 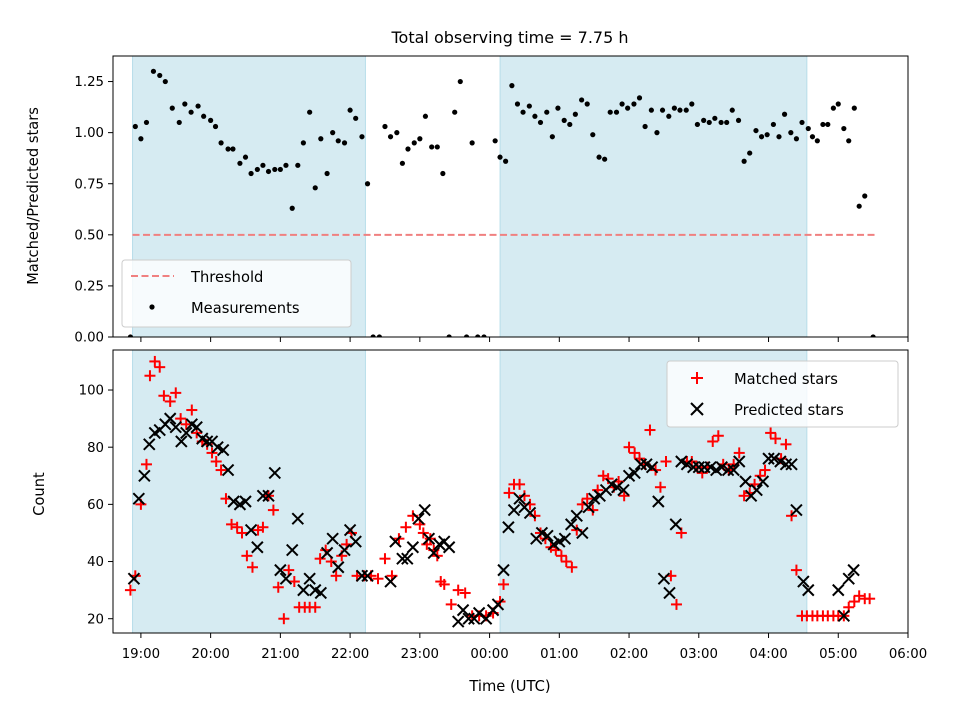 What do you see at coordinates (89, 338) in the screenshot?
I see `y-tick-label: 0.00` at bounding box center [89, 338].